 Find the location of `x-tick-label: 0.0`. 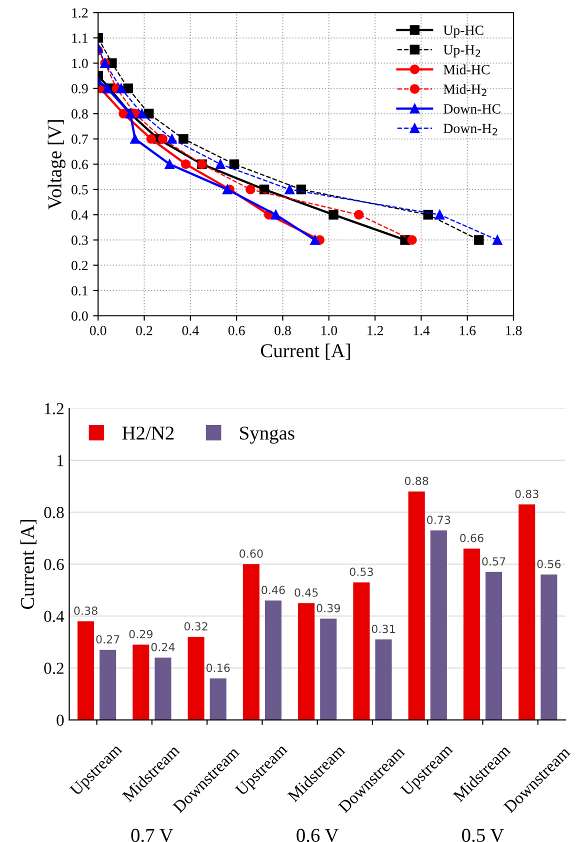

x-tick-label: 0.0 is located at coordinates (98, 331).